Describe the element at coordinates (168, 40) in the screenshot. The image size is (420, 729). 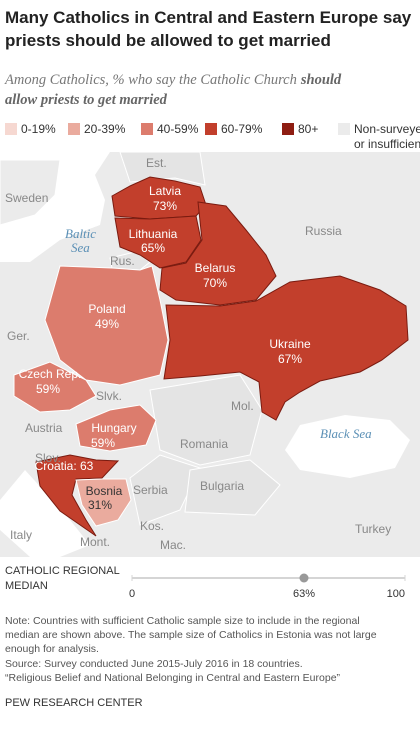
I see `title-line: priests should be allowed to get married` at that location.